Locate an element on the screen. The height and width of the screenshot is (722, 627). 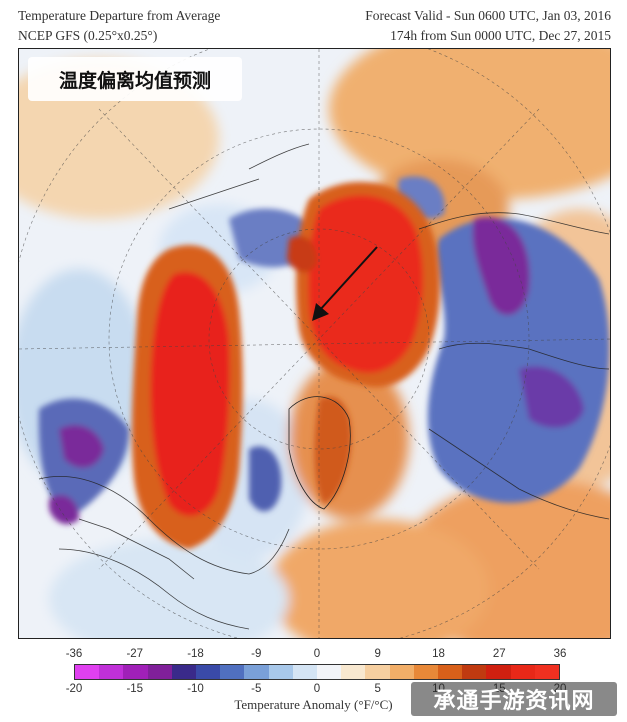
celsius-tick-label: -5 is located at coordinates (256, 689).